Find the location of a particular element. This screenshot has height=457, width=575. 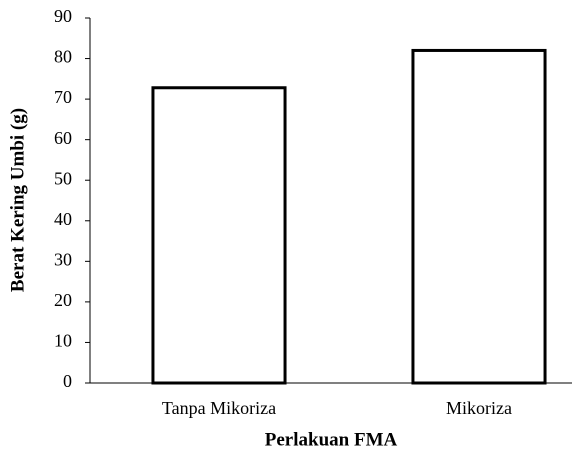

y-tick-label: 60 is located at coordinates (63, 138).